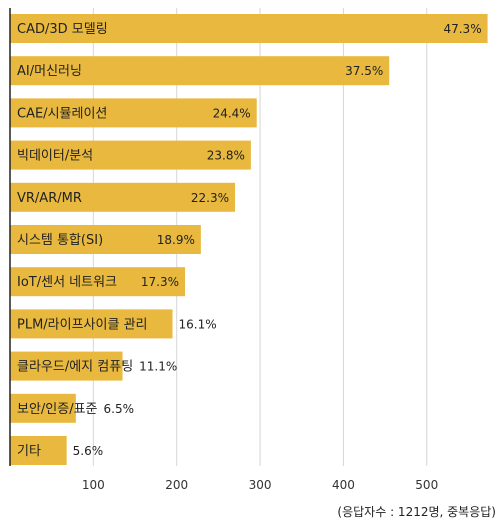 This screenshot has height=525, width=504. I want to click on value-label: 17.3%, so click(160, 282).